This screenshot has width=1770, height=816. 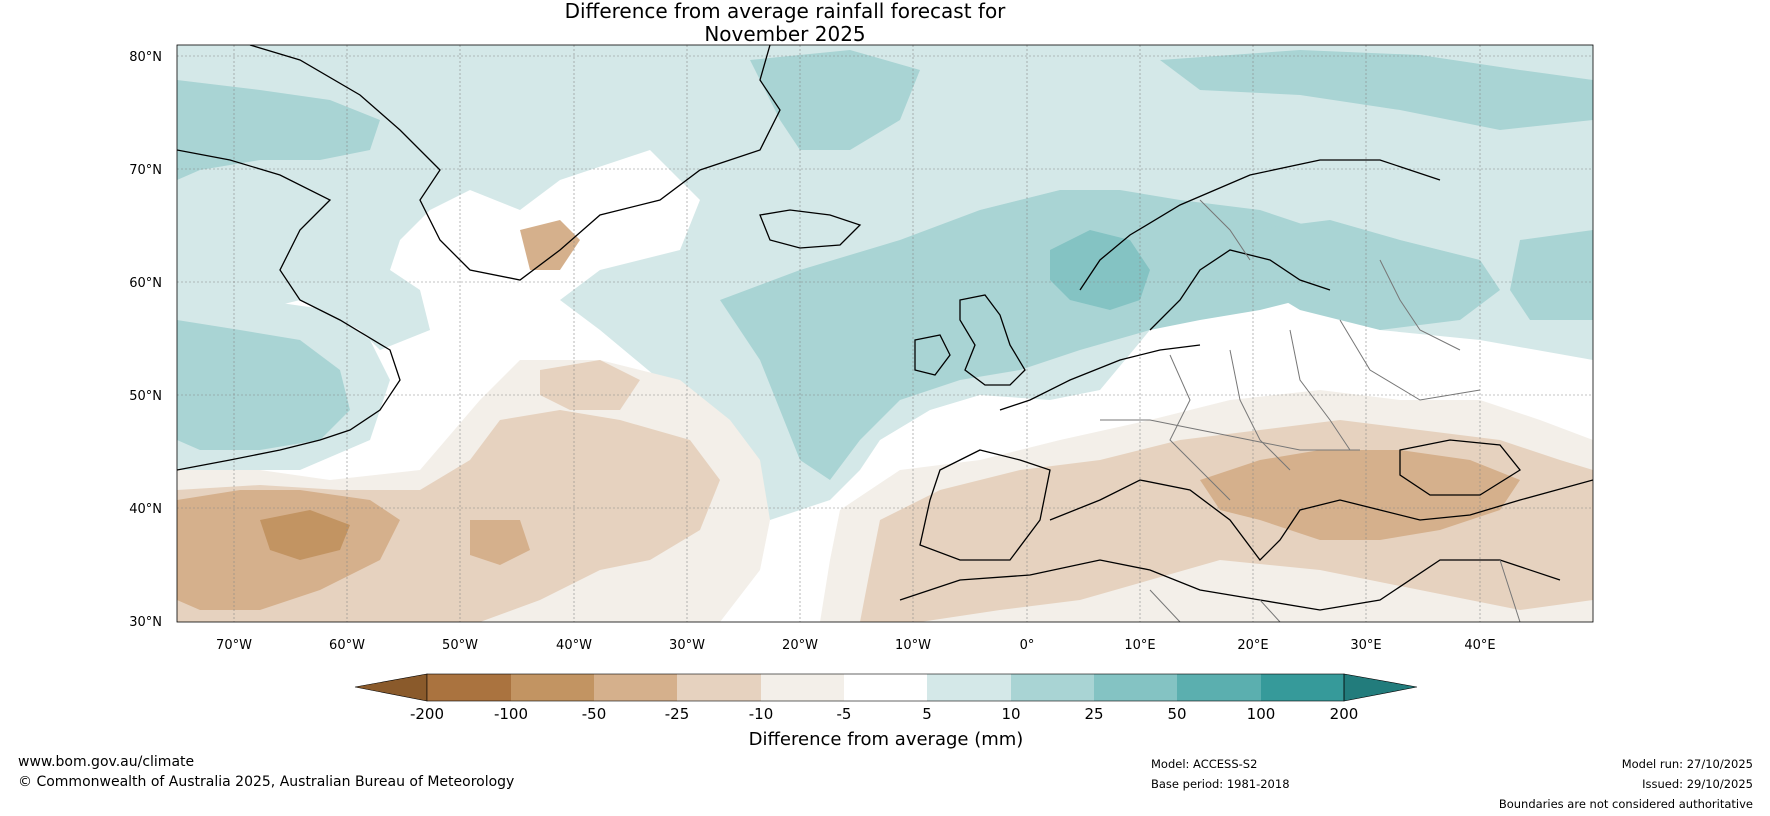 I want to click on lat-label-30n: 30°N, so click(x=145, y=622).